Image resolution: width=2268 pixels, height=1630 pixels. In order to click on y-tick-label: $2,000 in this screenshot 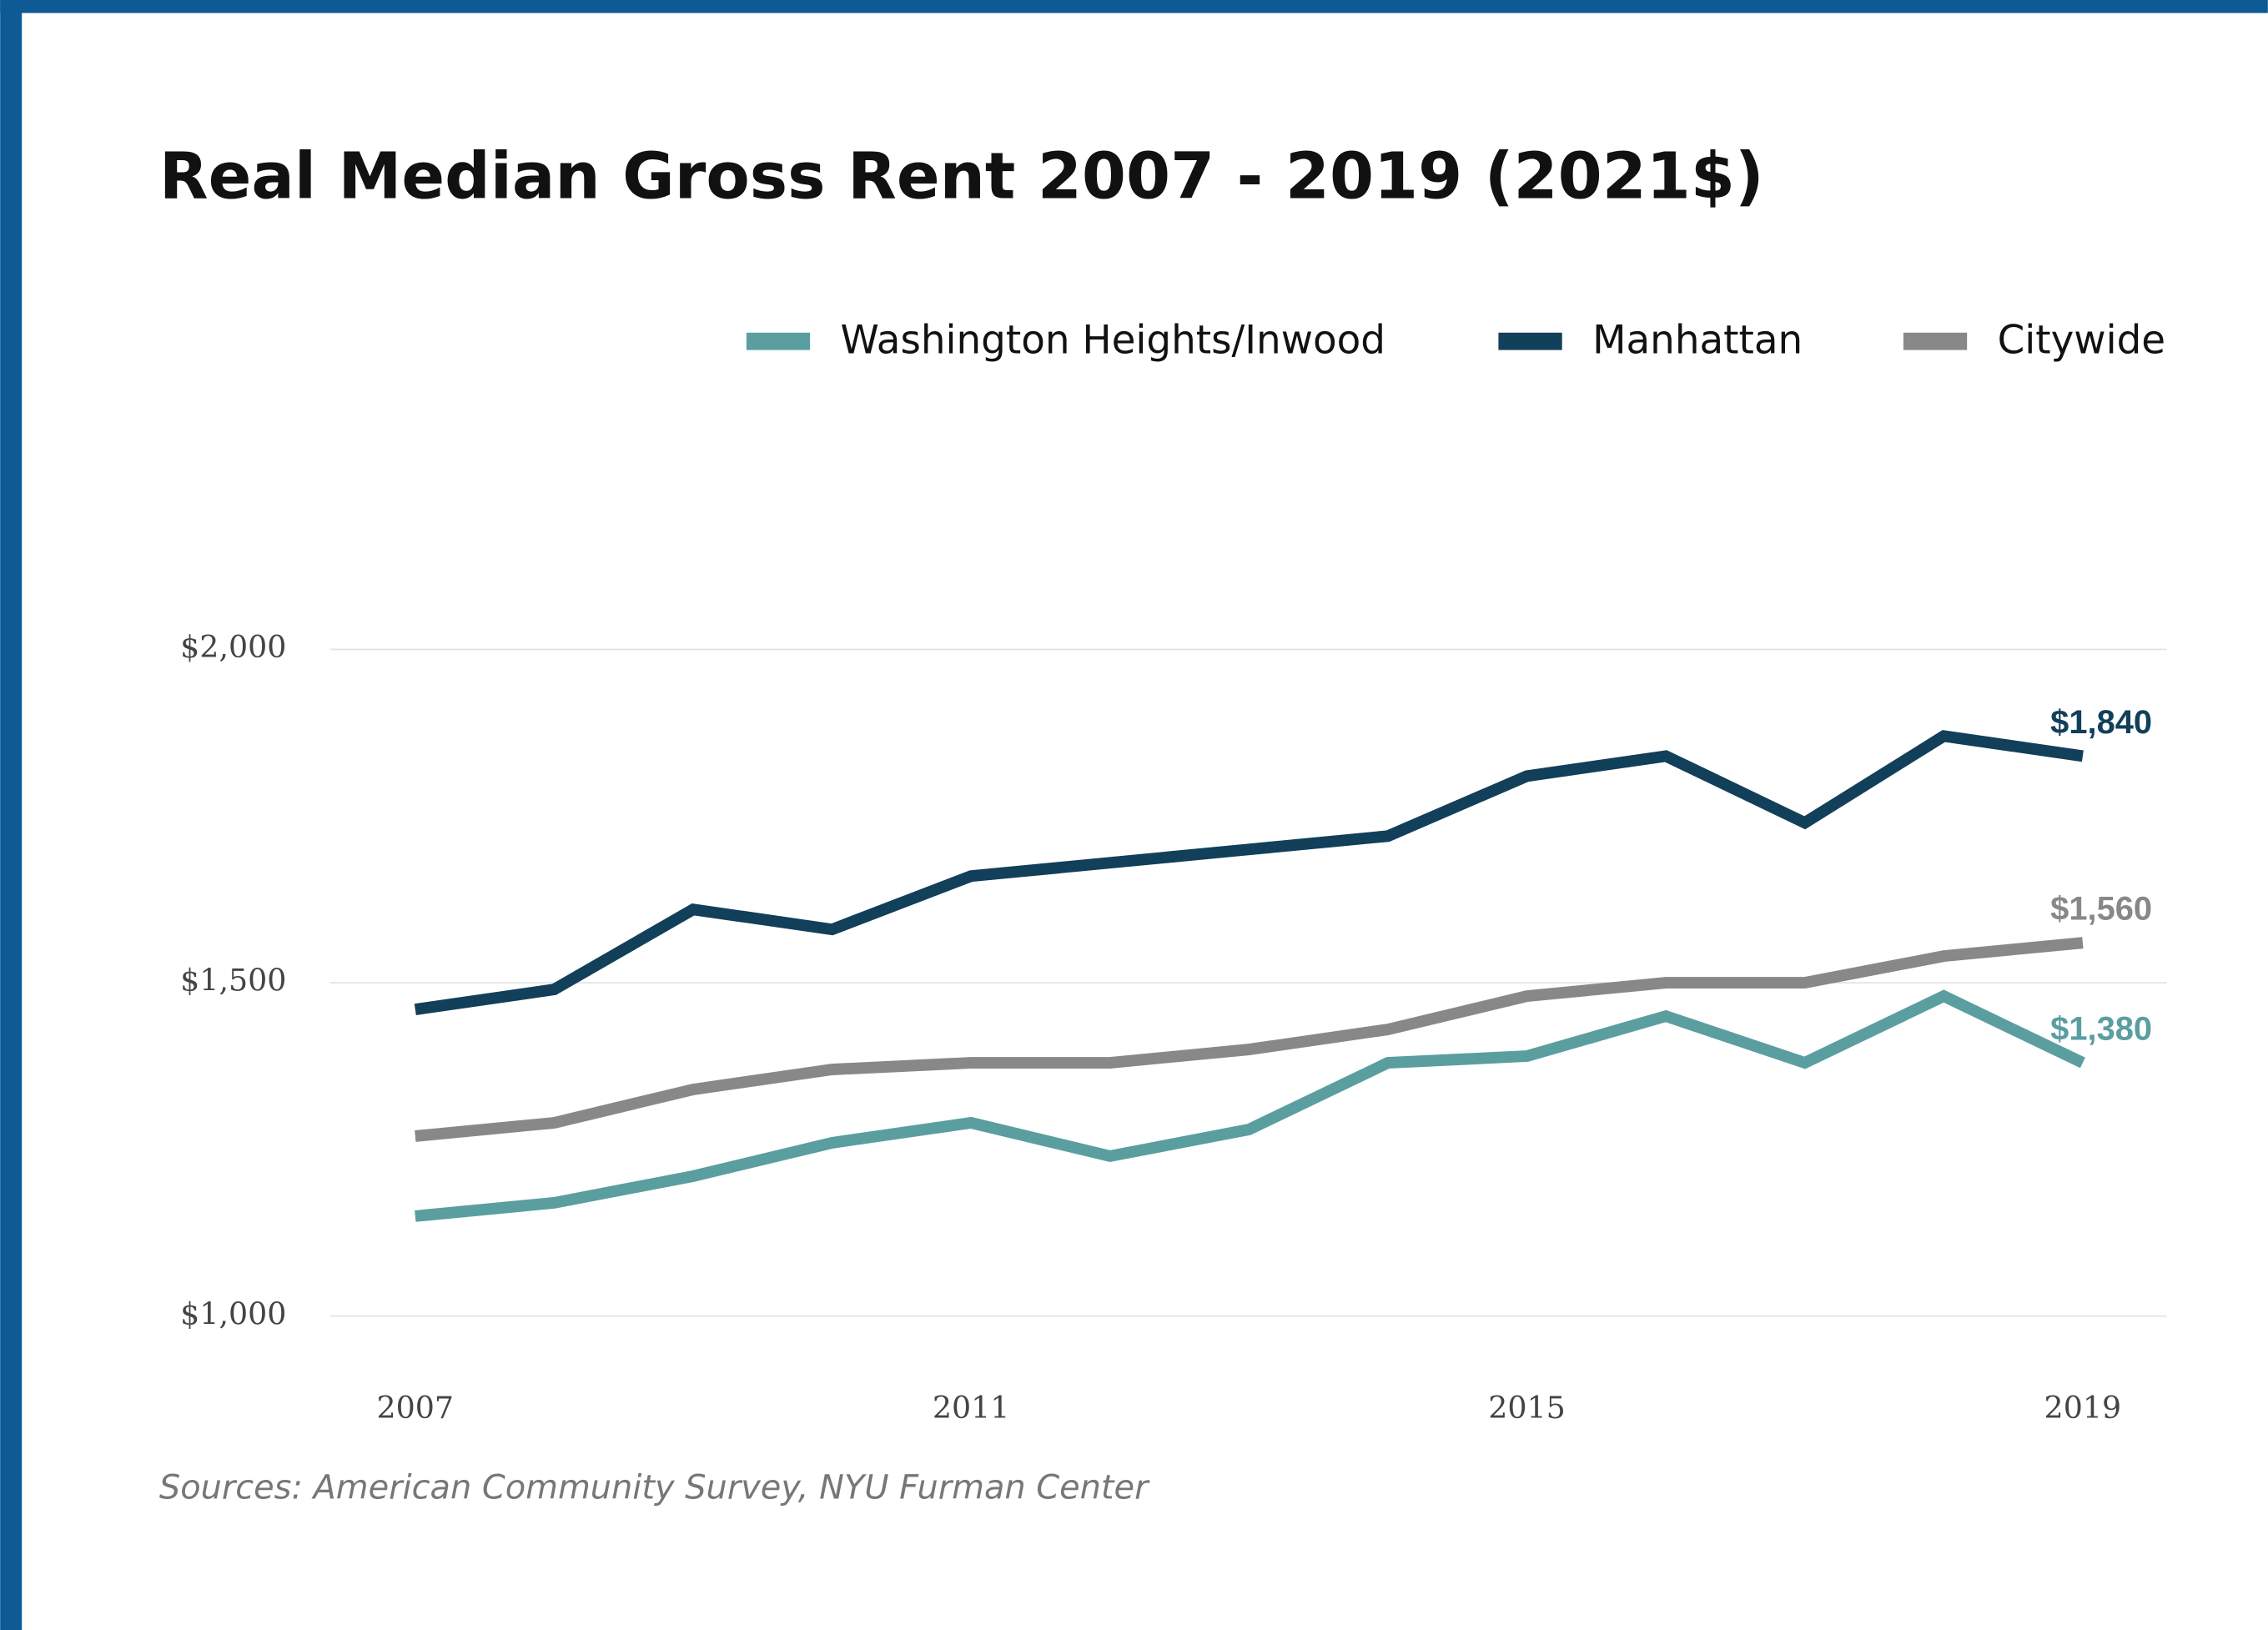, I will do `click(233, 647)`.